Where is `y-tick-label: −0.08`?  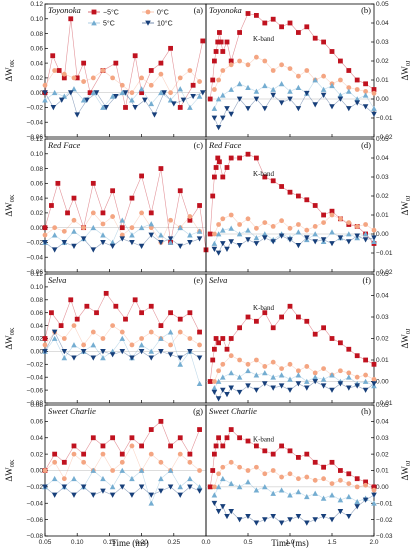
y-tick-label: −0.08 is located at coordinates (35, 403).